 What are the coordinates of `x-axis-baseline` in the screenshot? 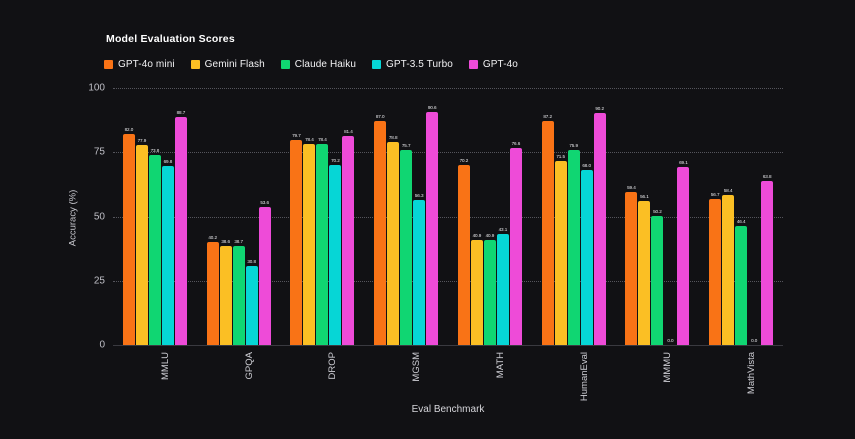 It's located at (448, 345).